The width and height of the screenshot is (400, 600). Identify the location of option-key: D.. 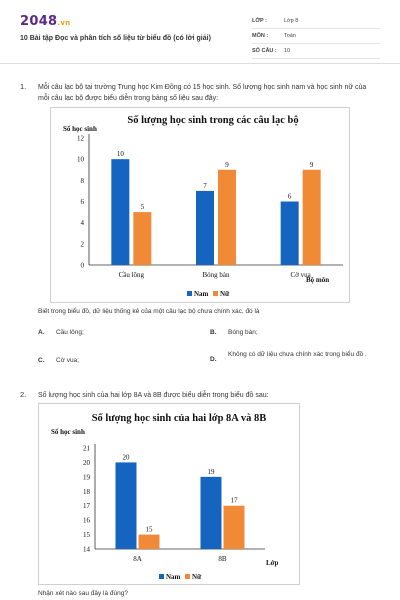
(213, 359).